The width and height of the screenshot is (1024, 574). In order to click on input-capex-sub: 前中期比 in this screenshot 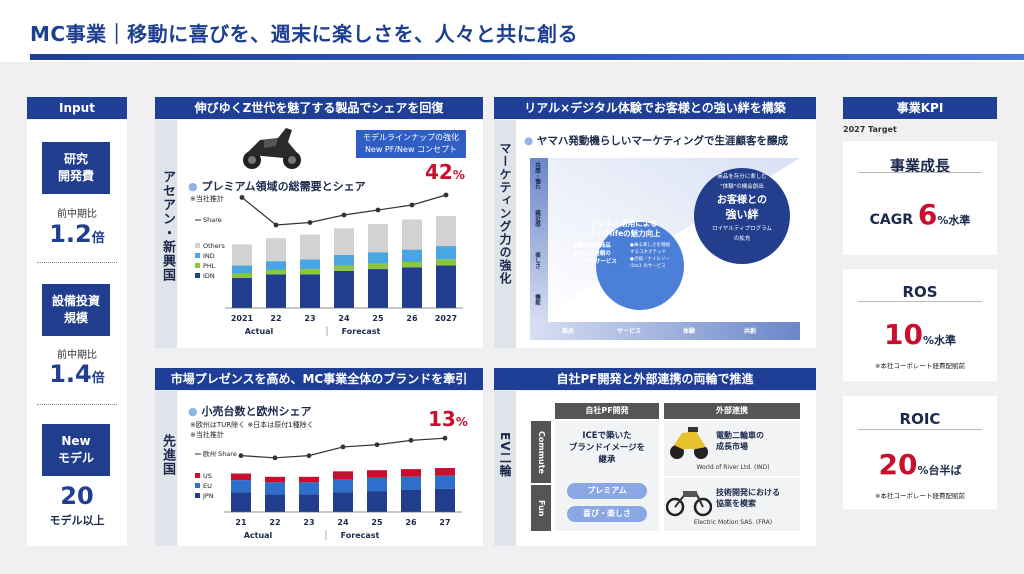, I will do `click(77, 355)`.